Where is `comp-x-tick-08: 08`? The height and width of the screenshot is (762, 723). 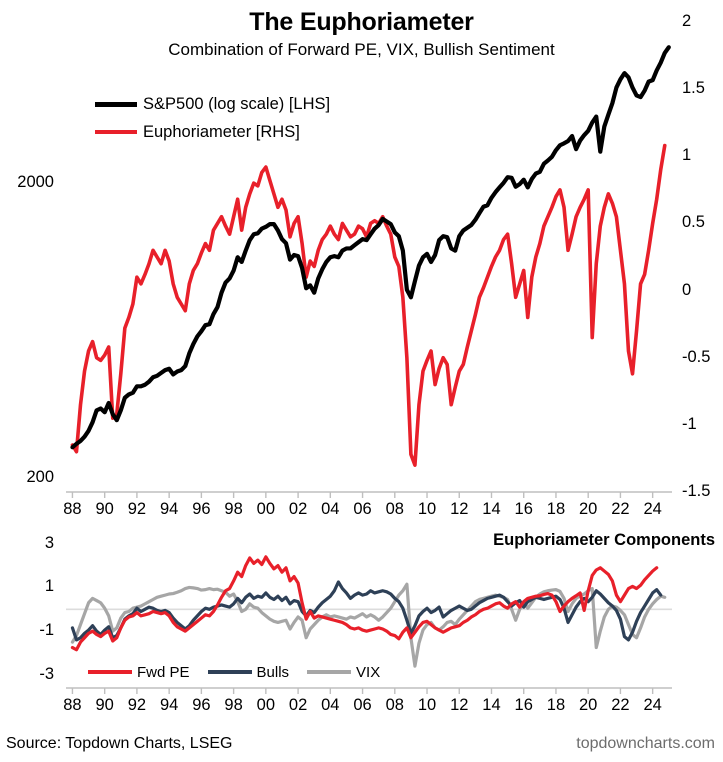 comp-x-tick-08: 08 is located at coordinates (394, 705).